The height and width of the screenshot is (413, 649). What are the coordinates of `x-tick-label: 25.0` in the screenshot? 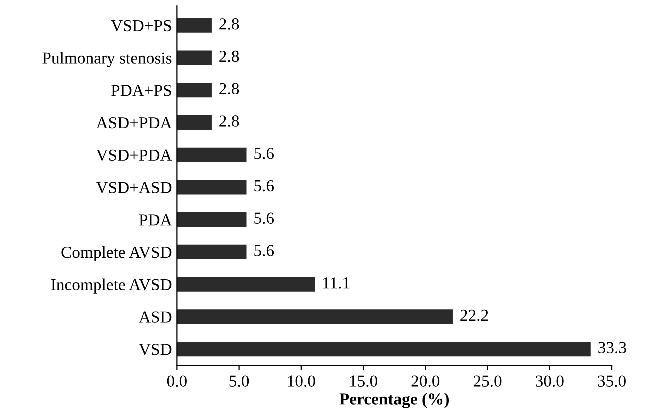 It's located at (488, 382).